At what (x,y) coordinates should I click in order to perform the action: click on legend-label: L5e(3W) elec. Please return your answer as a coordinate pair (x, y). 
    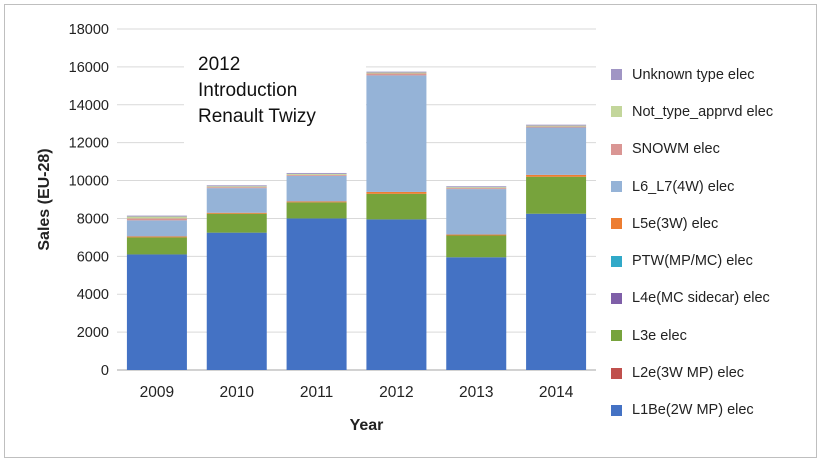
    Looking at the image, I should click on (675, 224).